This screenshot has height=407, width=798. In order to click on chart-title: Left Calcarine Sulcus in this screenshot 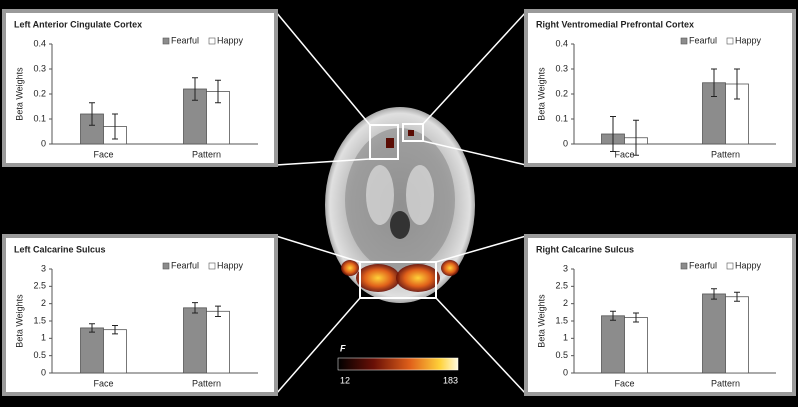, I will do `click(60, 249)`.